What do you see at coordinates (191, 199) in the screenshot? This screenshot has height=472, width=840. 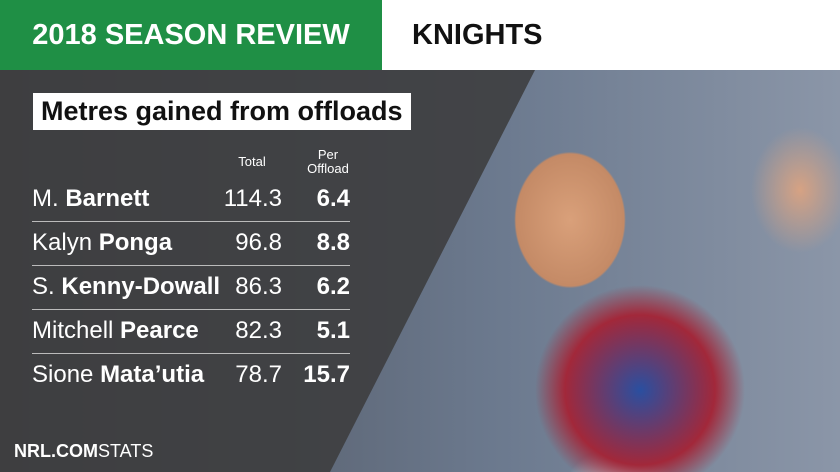 I see `table-row: M. Barnett 114.3 6.4` at bounding box center [191, 199].